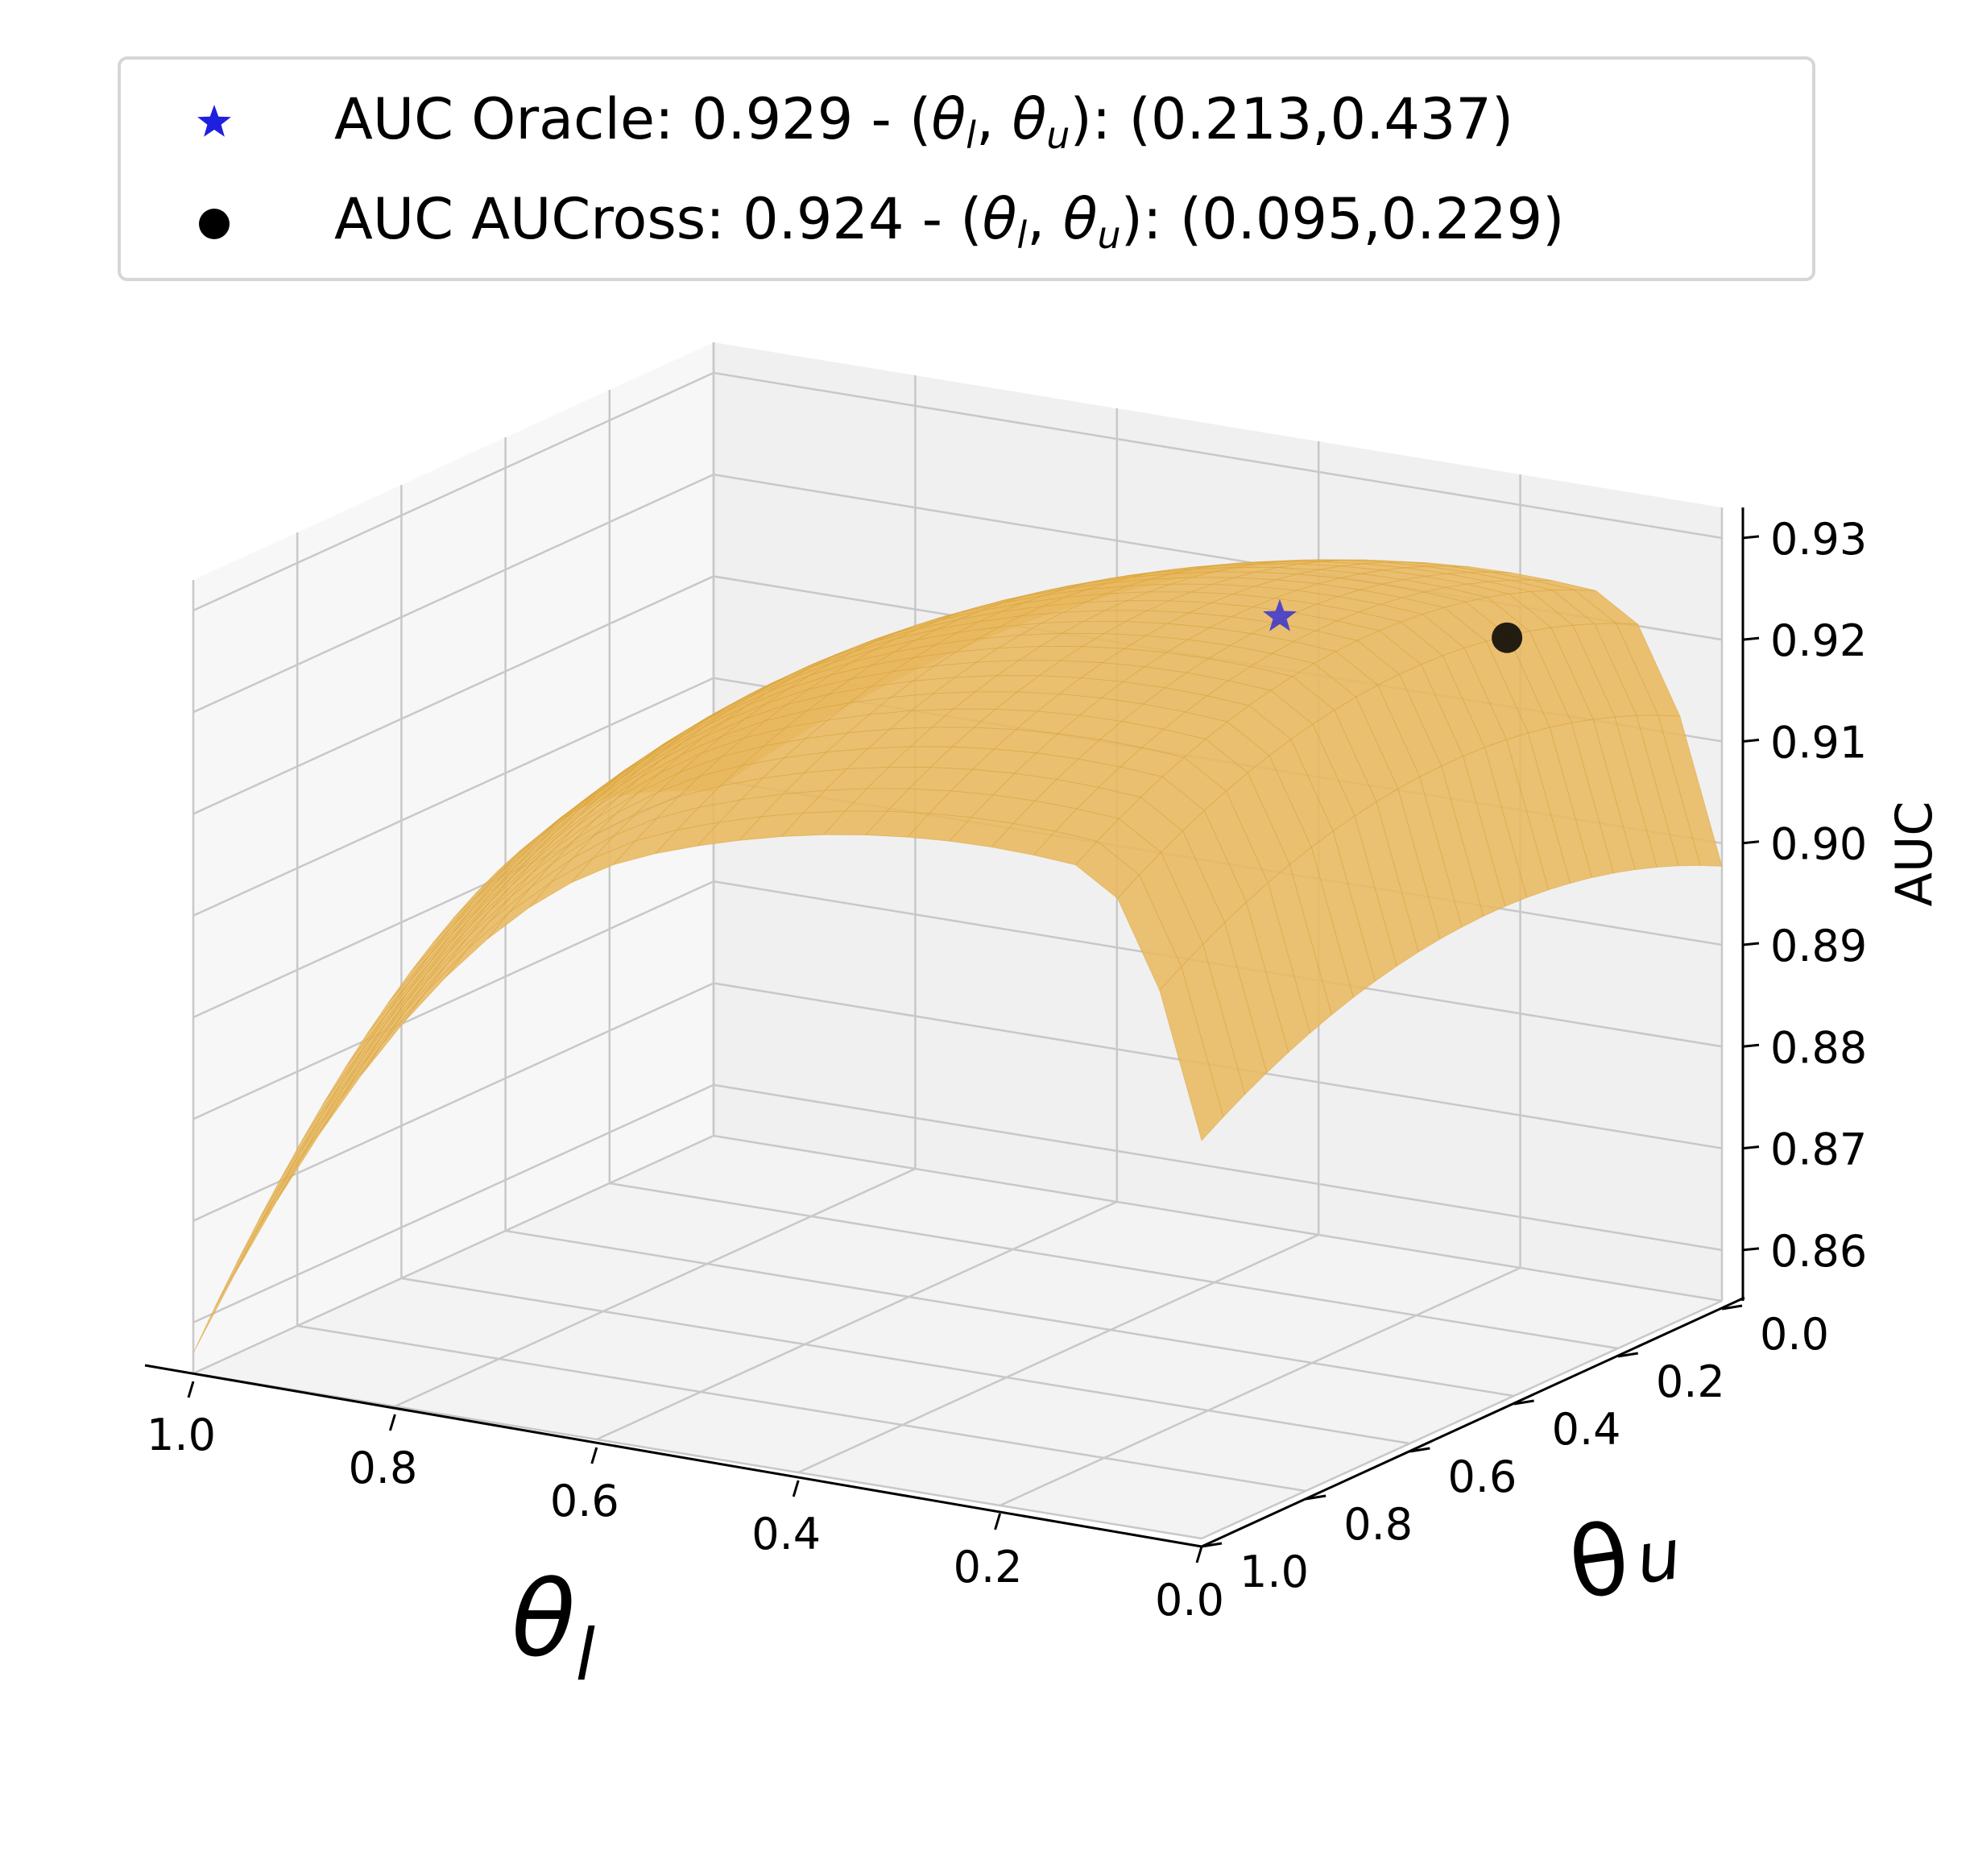 The width and height of the screenshot is (1970, 1876). What do you see at coordinates (1189, 1600) in the screenshot?
I see `x-tick-label: 0.0` at bounding box center [1189, 1600].